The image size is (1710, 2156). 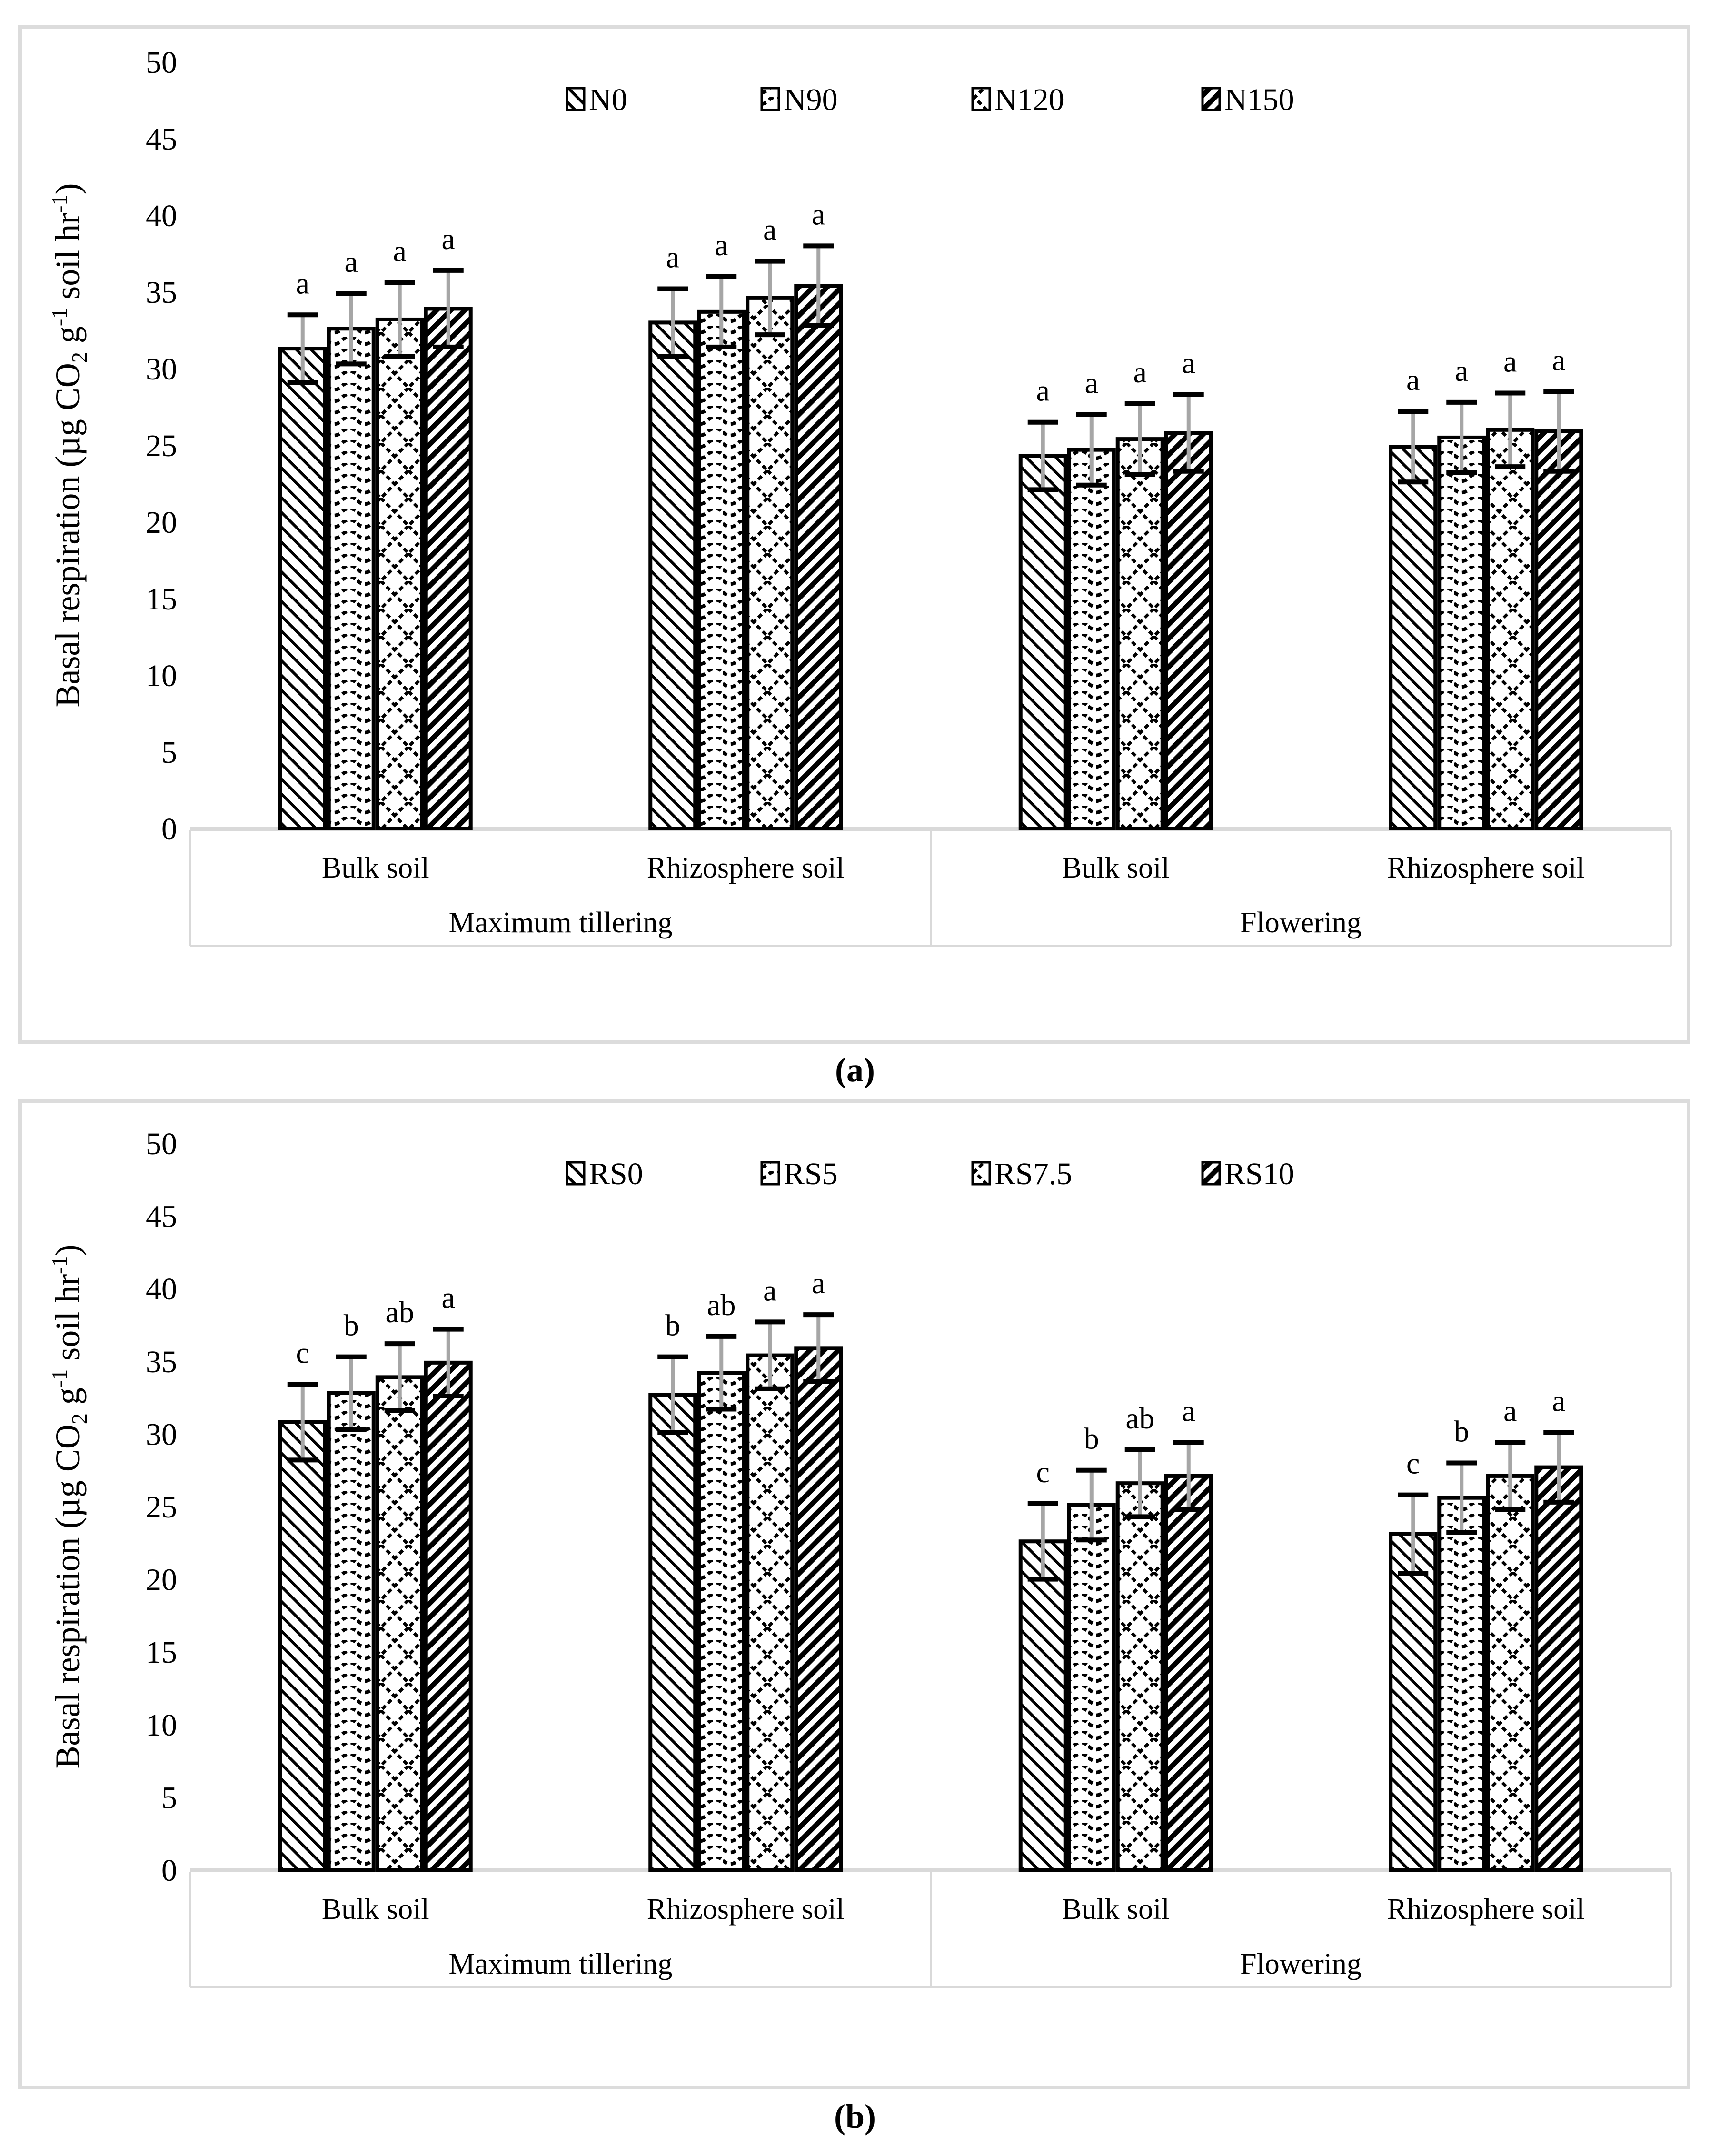 I want to click on legend-item: RS7.5, so click(x=1021, y=1174).